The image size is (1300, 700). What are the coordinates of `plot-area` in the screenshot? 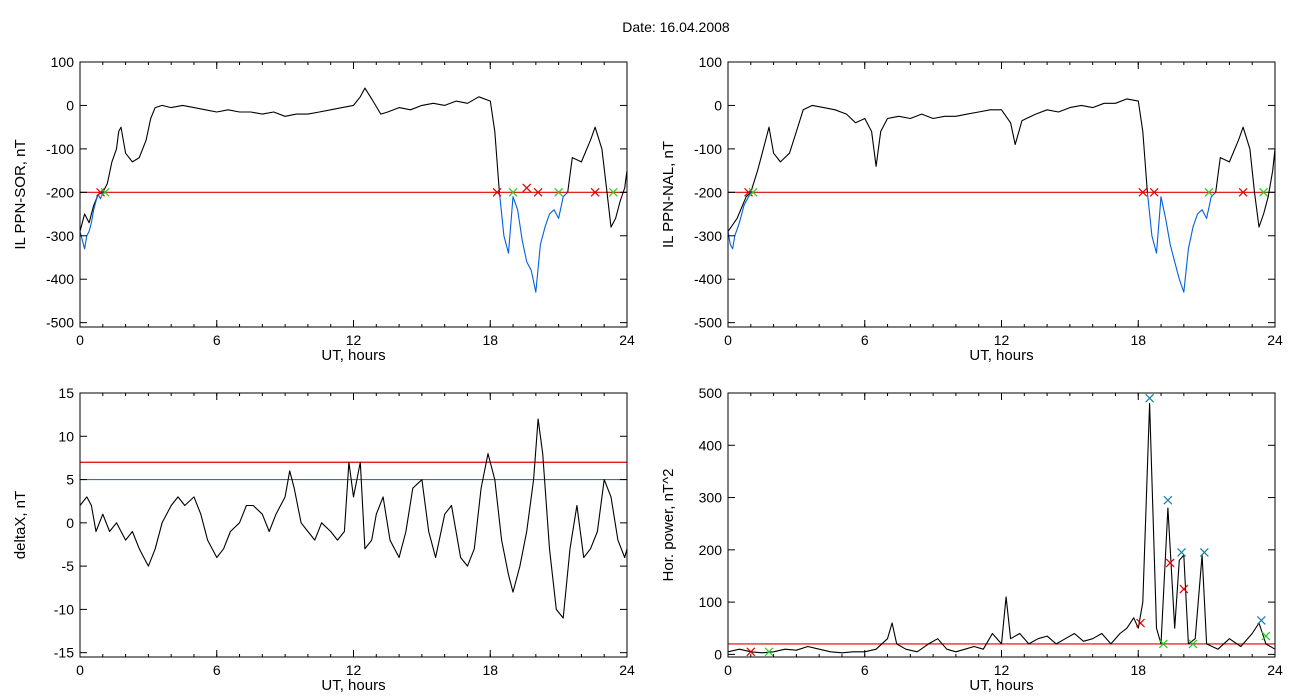 It's located at (1001, 195).